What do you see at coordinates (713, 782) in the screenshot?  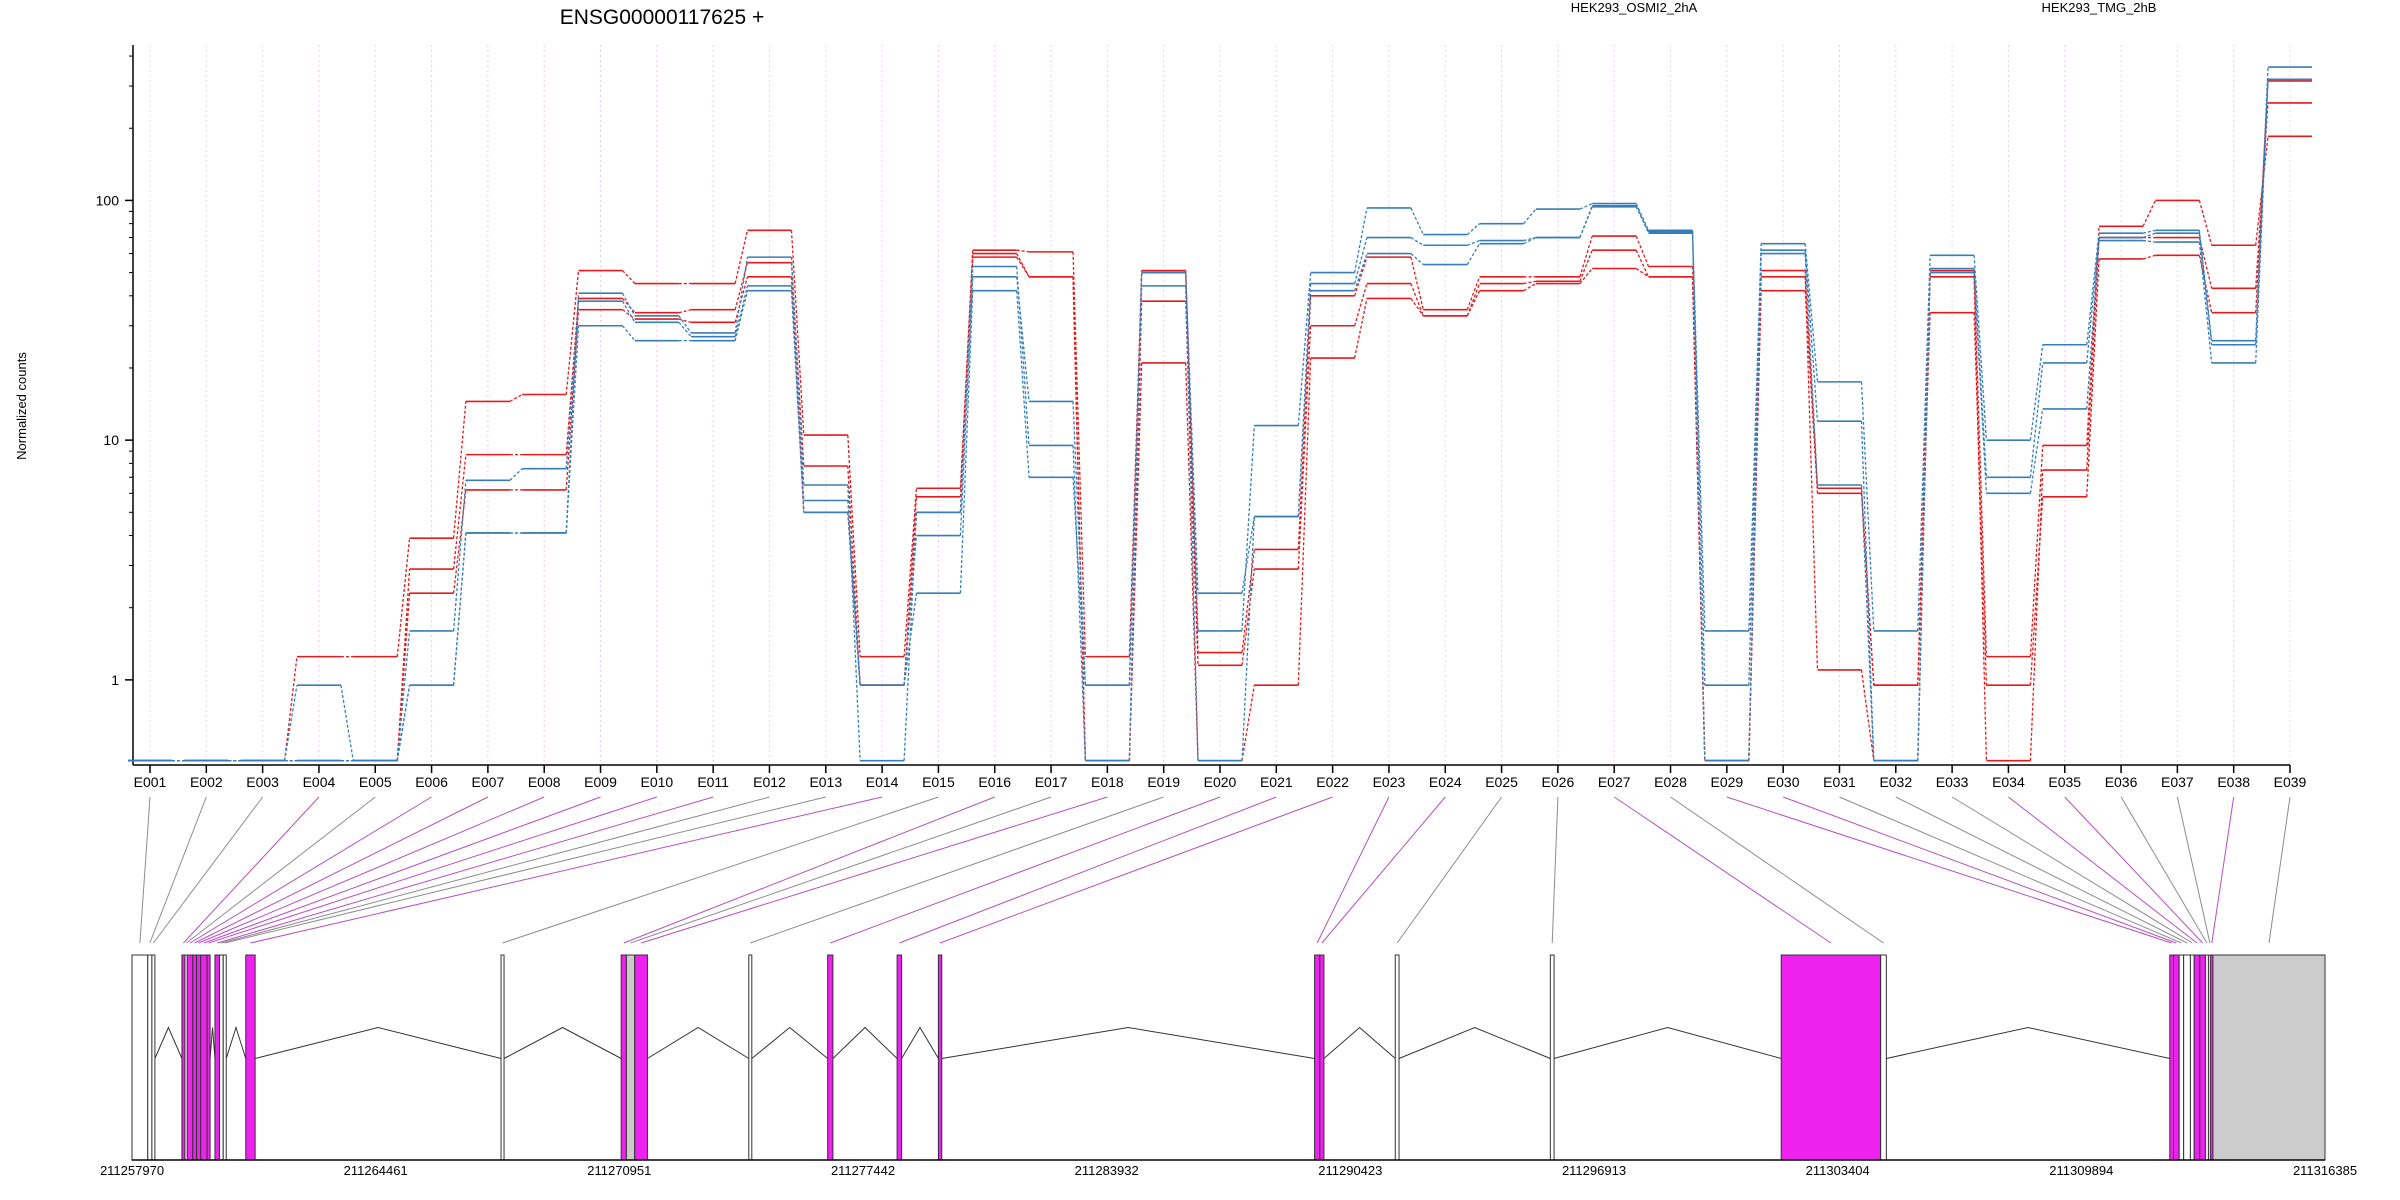 I see `x-tick-label-e011: E011` at bounding box center [713, 782].